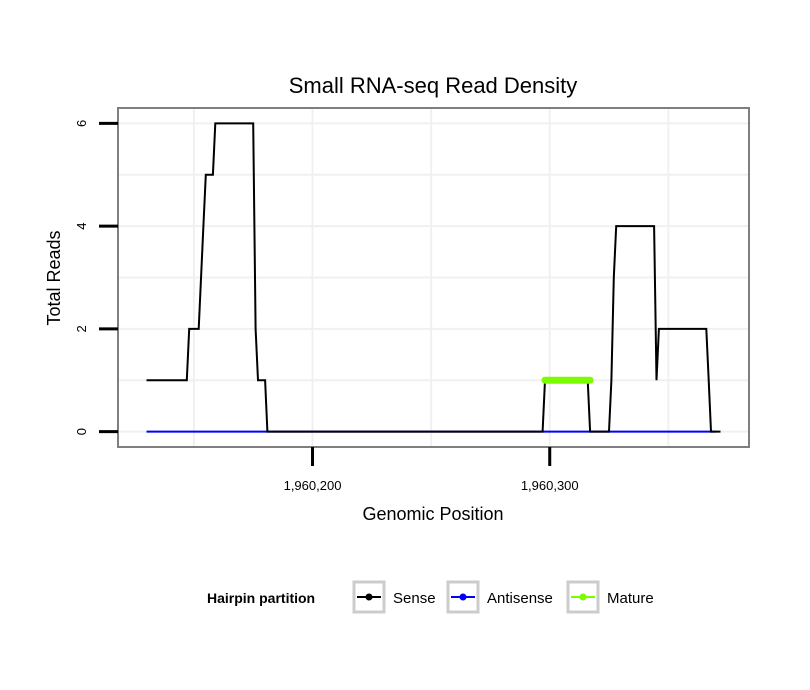 Image resolution: width=810 pixels, height=690 pixels. Describe the element at coordinates (261, 598) in the screenshot. I see `legend-title: Hairpin partition` at that location.